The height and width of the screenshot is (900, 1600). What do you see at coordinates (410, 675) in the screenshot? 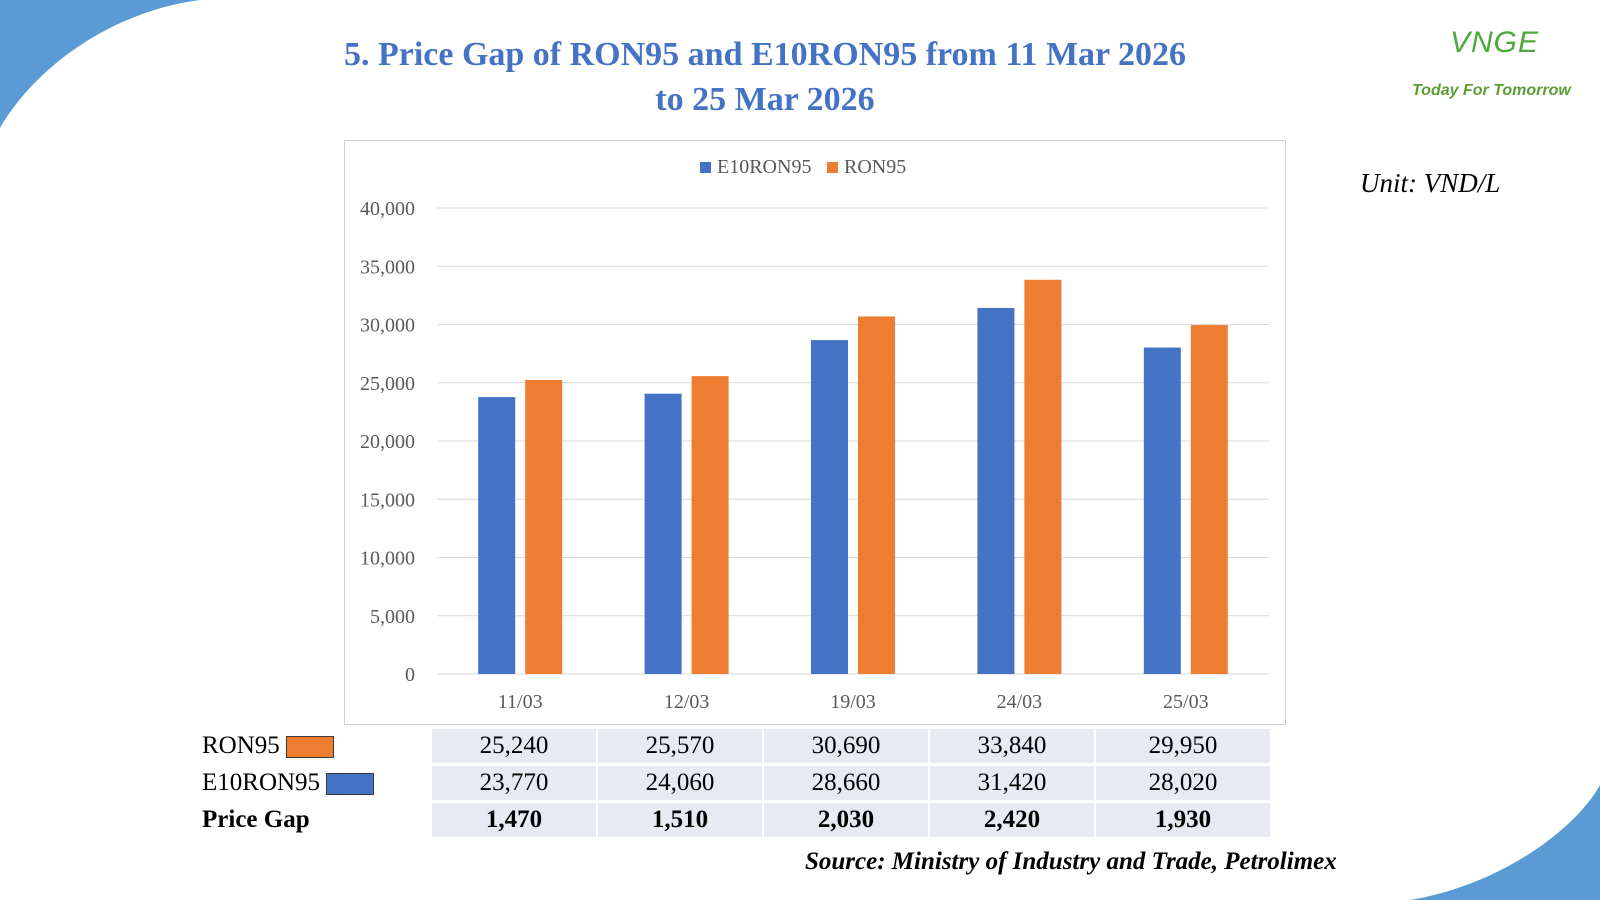
I see `y-tick-label: 0` at bounding box center [410, 675].